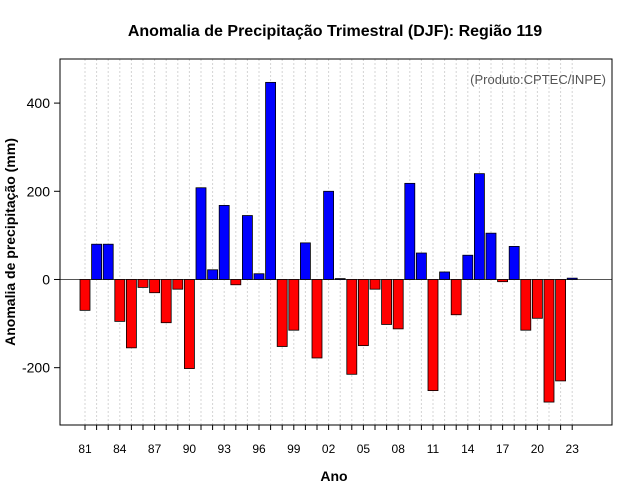 The height and width of the screenshot is (500, 640). What do you see at coordinates (36, 368) in the screenshot?
I see `y-tick-label: -200` at bounding box center [36, 368].